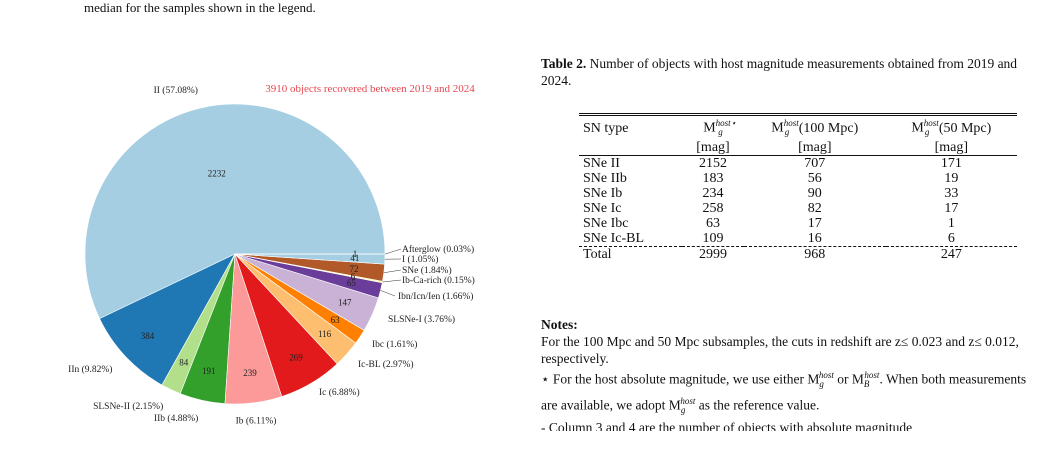 Image resolution: width=1056 pixels, height=454 pixels. What do you see at coordinates (325, 334) in the screenshot?
I see `slice-value-label: 116` at bounding box center [325, 334].